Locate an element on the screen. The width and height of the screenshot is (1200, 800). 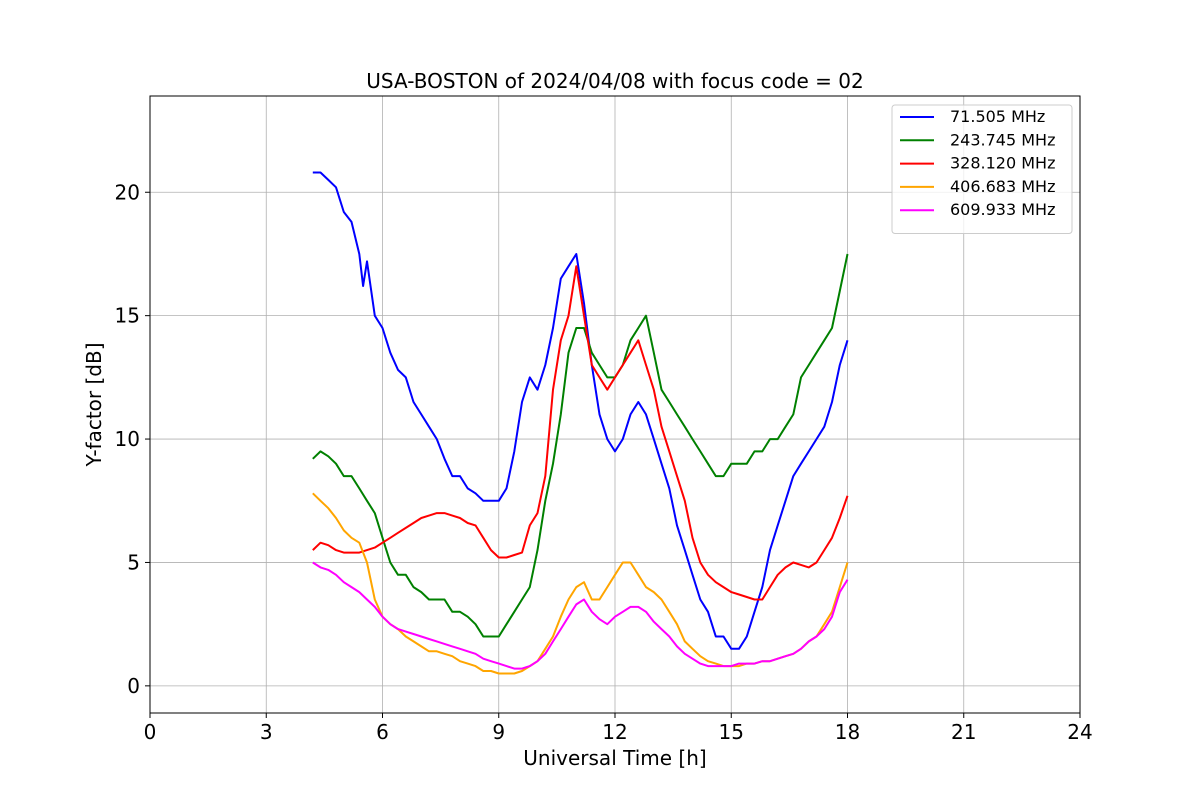
y-axis-title: Y-factor [dB] is located at coordinates (94, 404).